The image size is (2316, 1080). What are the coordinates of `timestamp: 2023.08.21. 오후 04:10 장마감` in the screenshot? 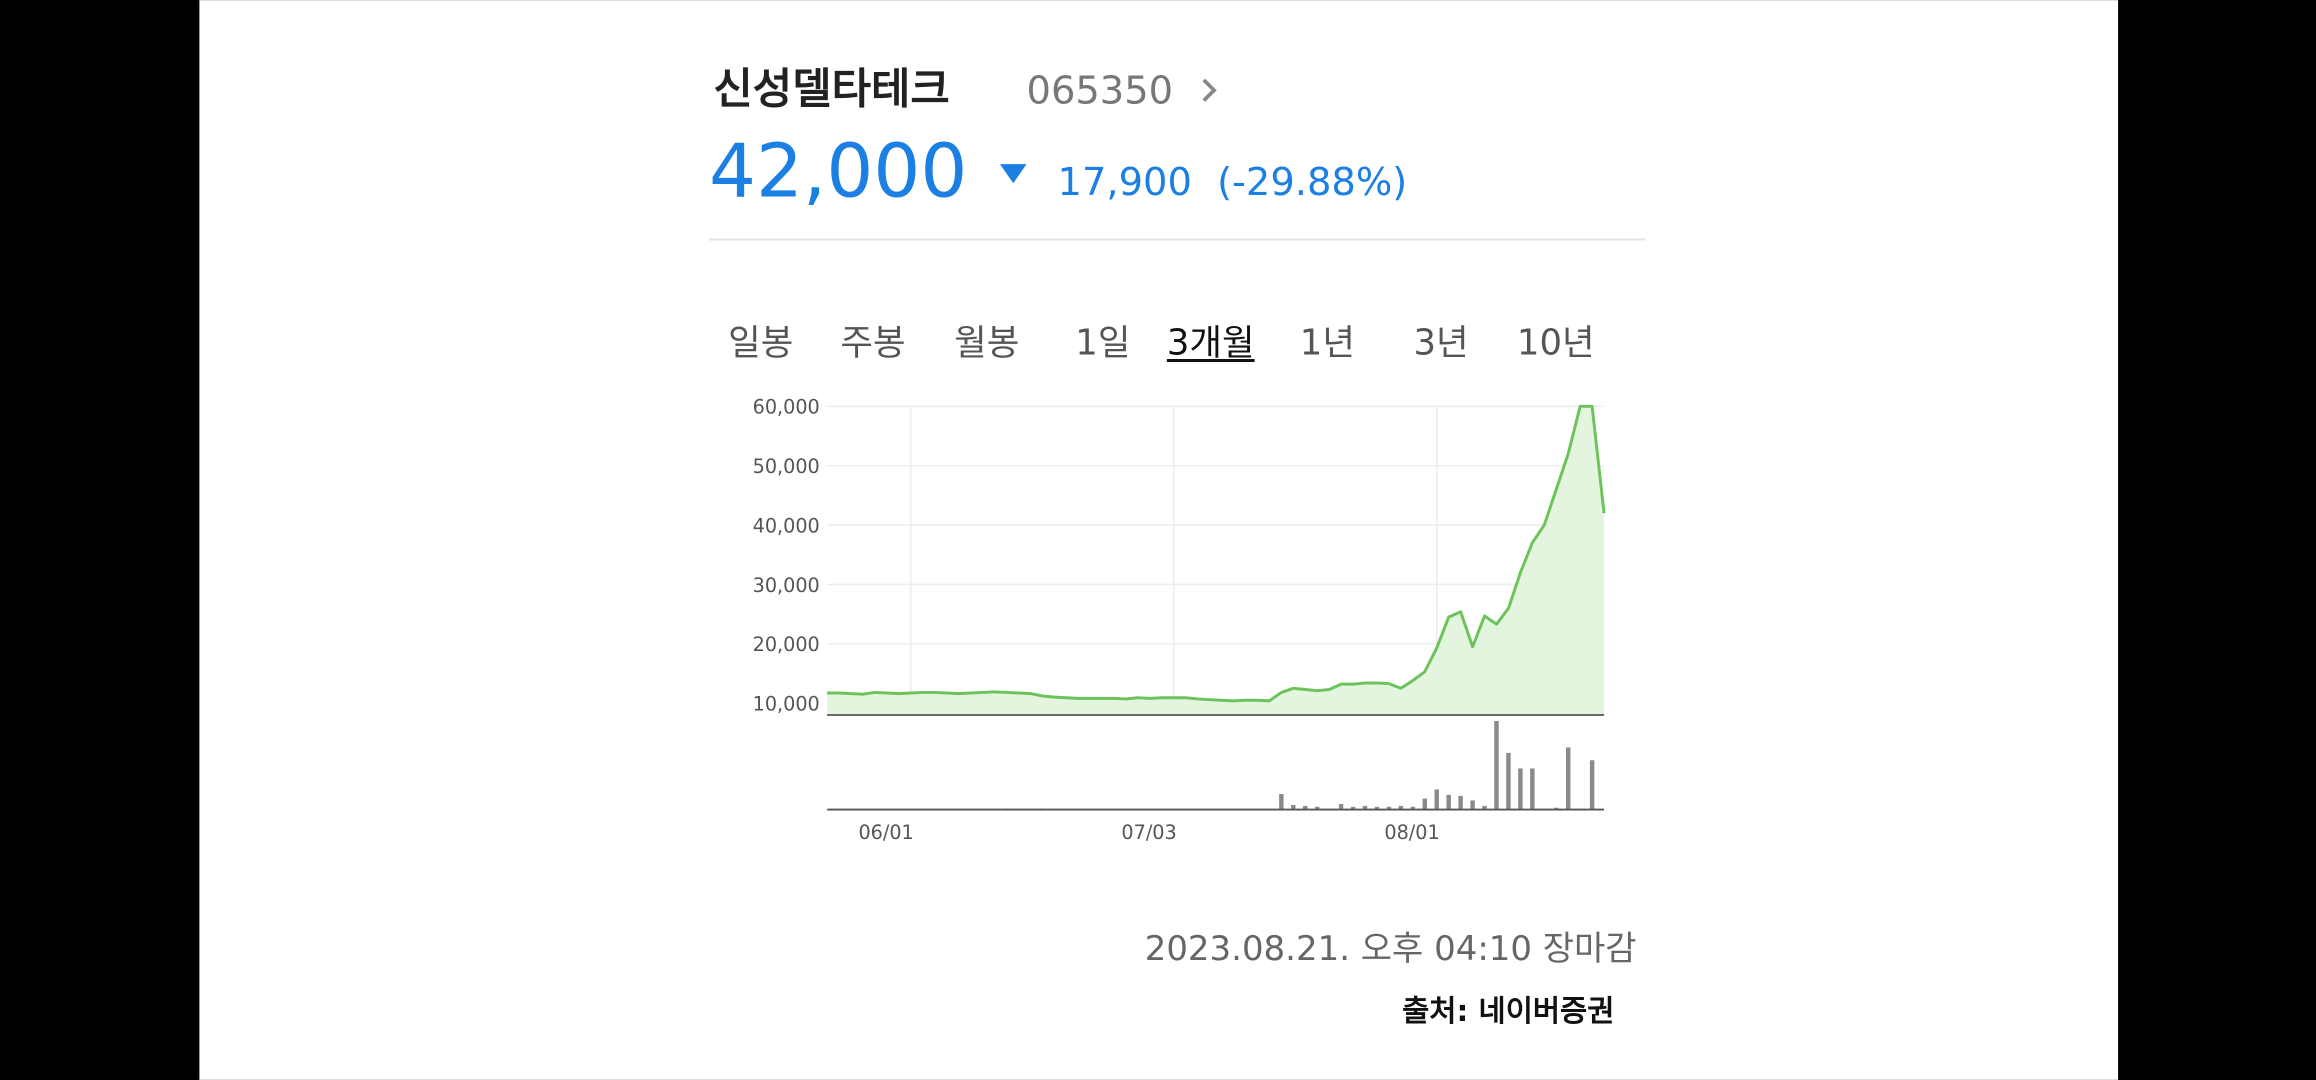 It's located at (1391, 949).